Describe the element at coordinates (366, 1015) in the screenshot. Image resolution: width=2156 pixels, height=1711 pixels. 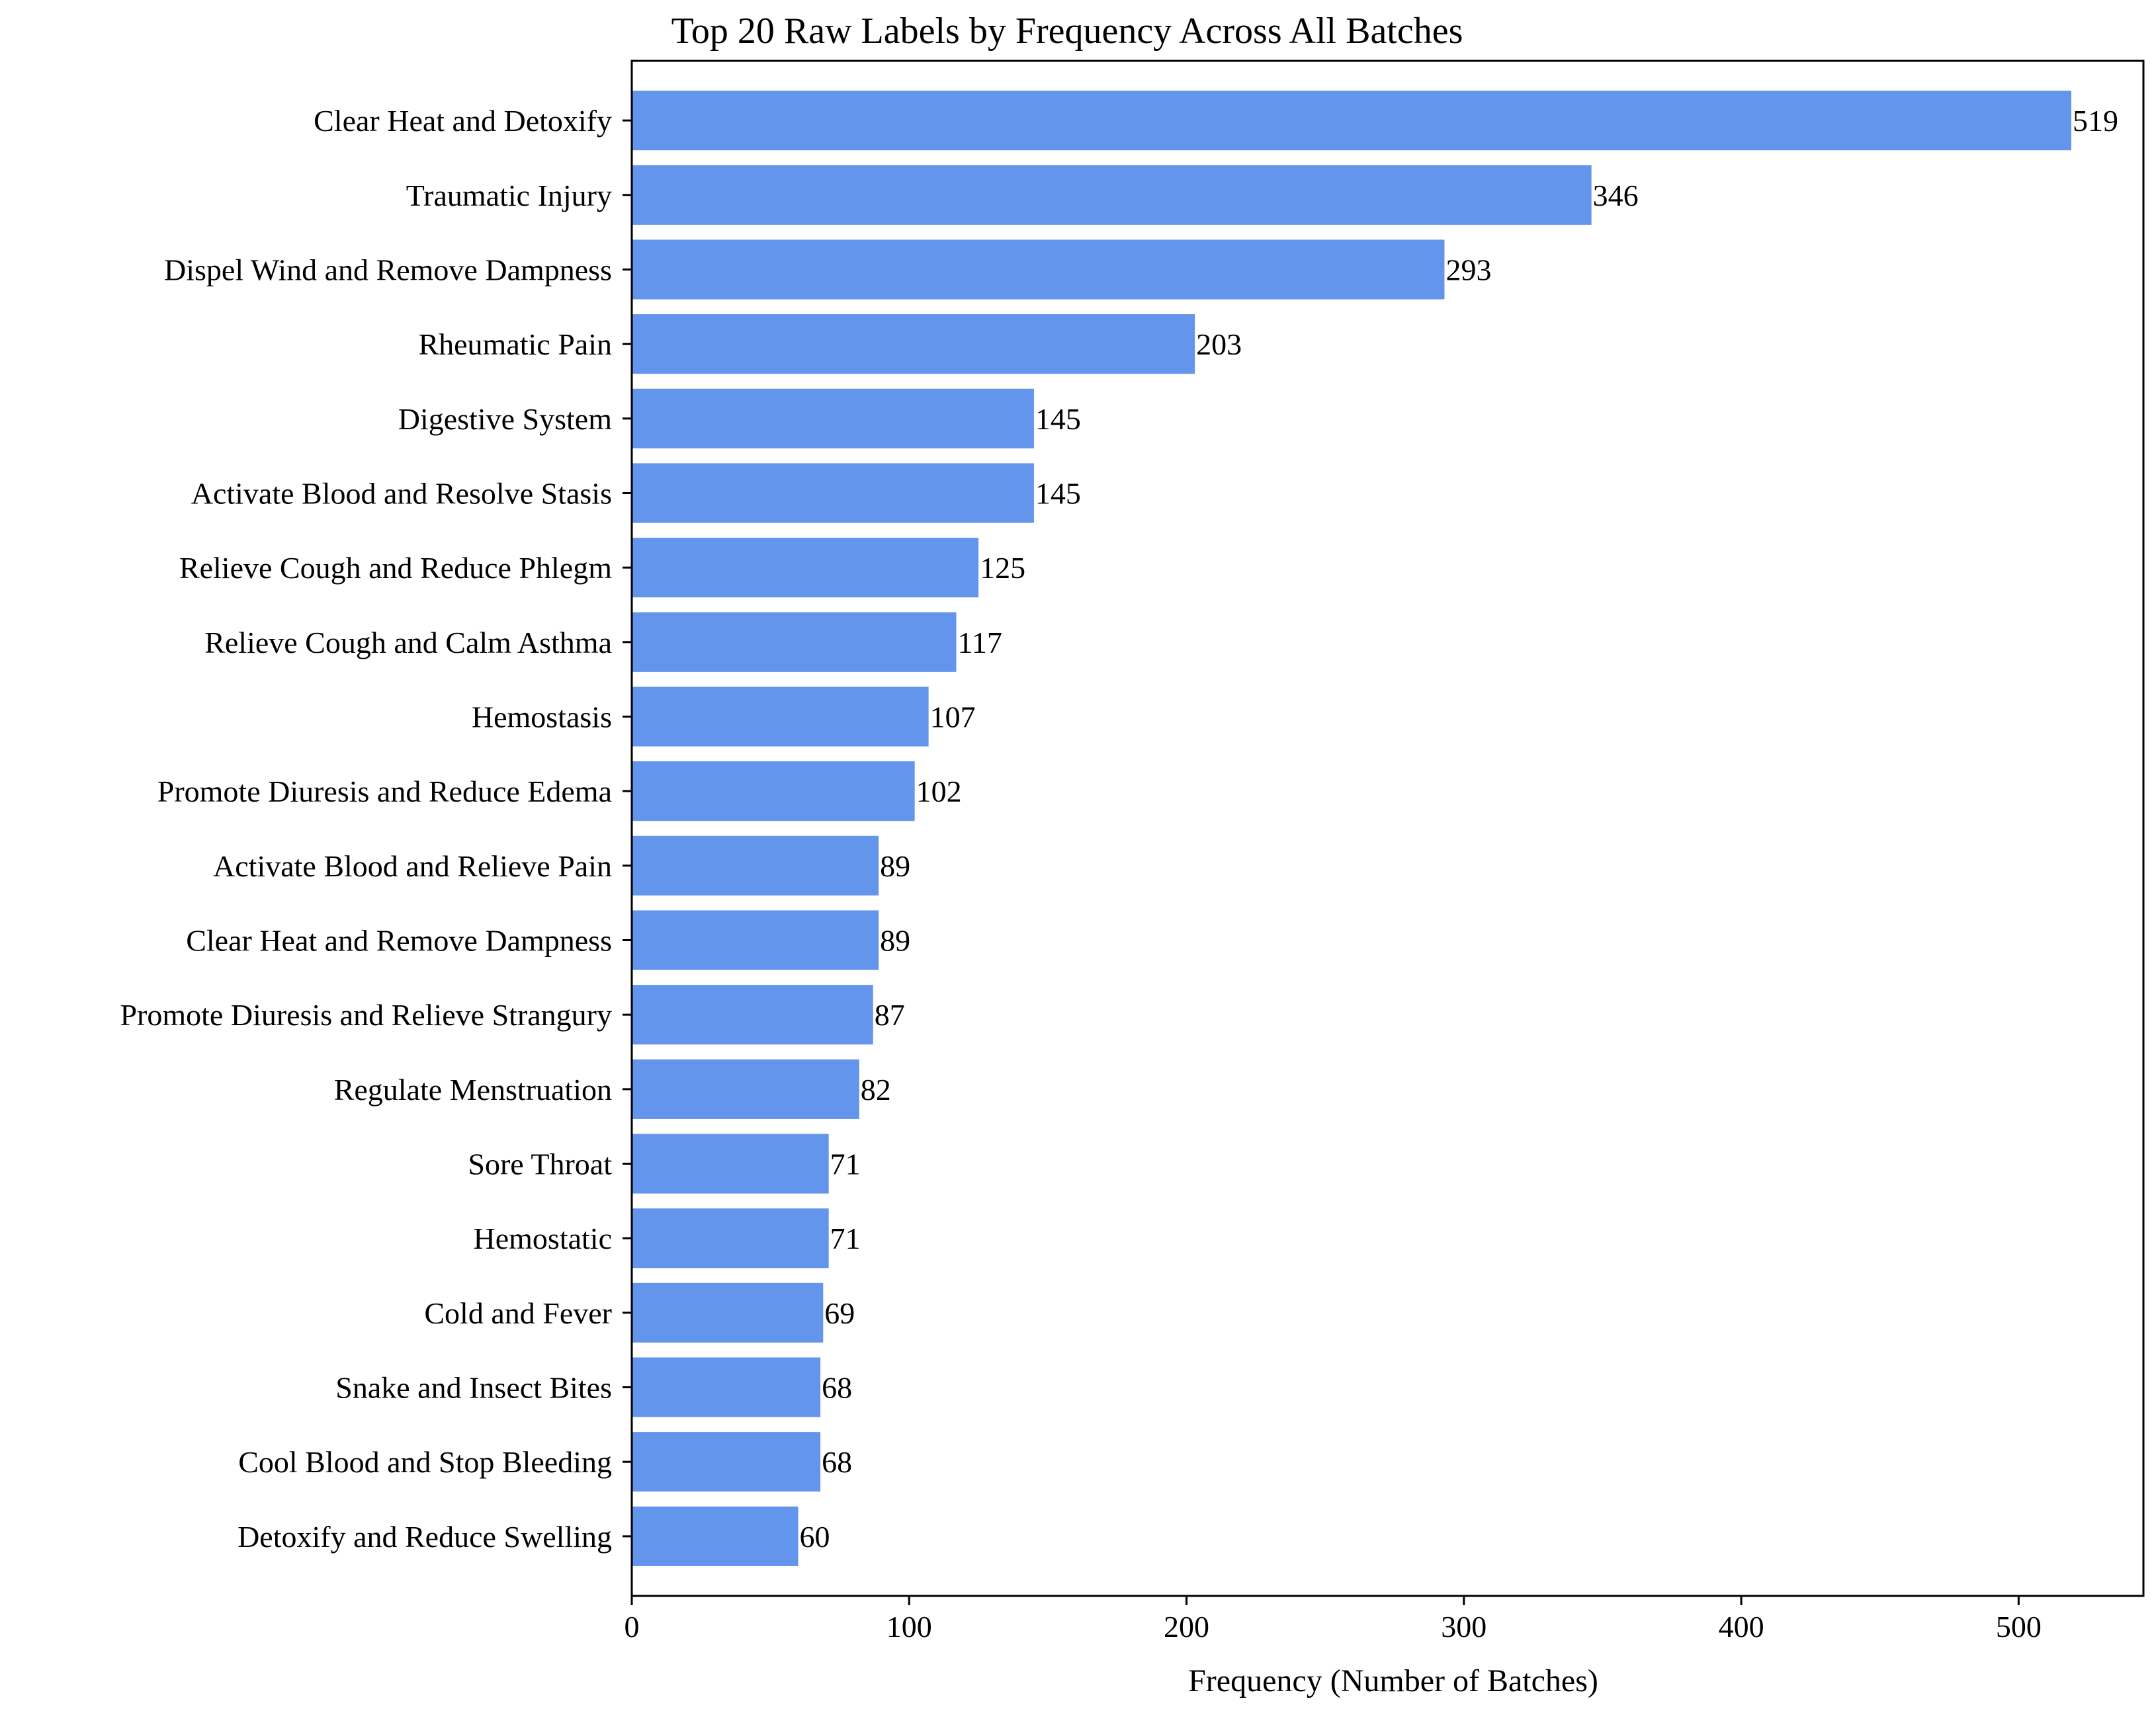
I see `category-label: Promote Diuresis and Relieve Strangury` at that location.